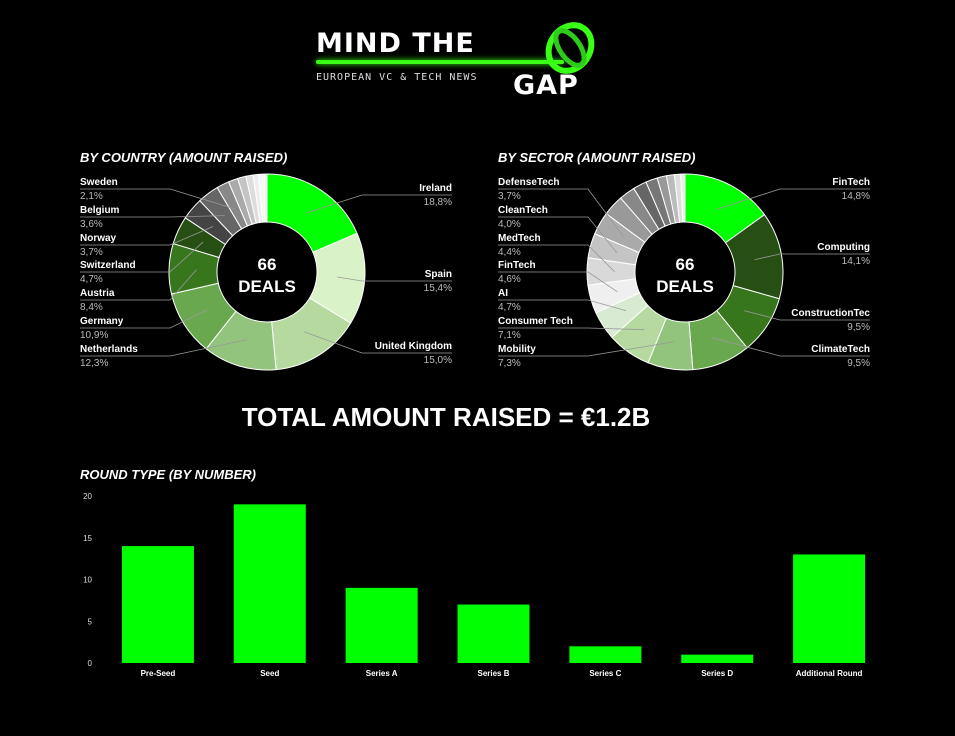 Image resolution: width=955 pixels, height=736 pixels. Describe the element at coordinates (519, 238) in the screenshot. I see `slice-label: MedTech` at that location.